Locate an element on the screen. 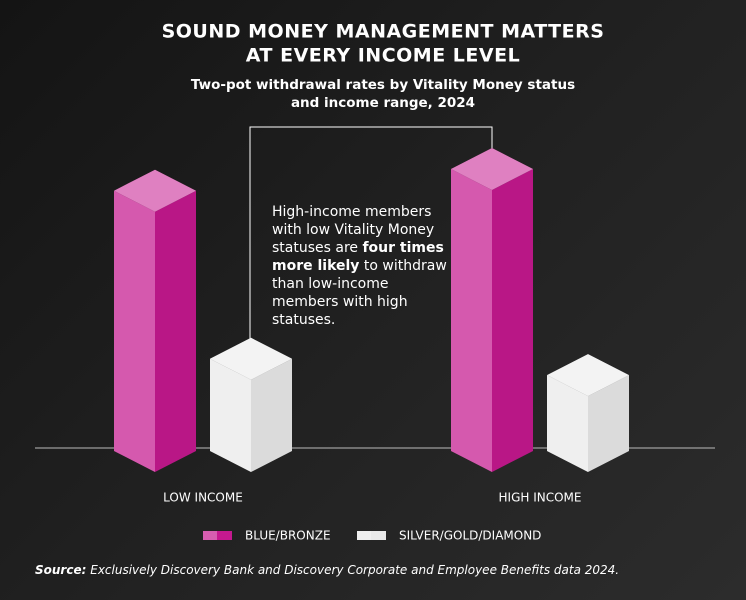 The height and width of the screenshot is (600, 746). legend-label: BLUE/BRONZE is located at coordinates (288, 536).